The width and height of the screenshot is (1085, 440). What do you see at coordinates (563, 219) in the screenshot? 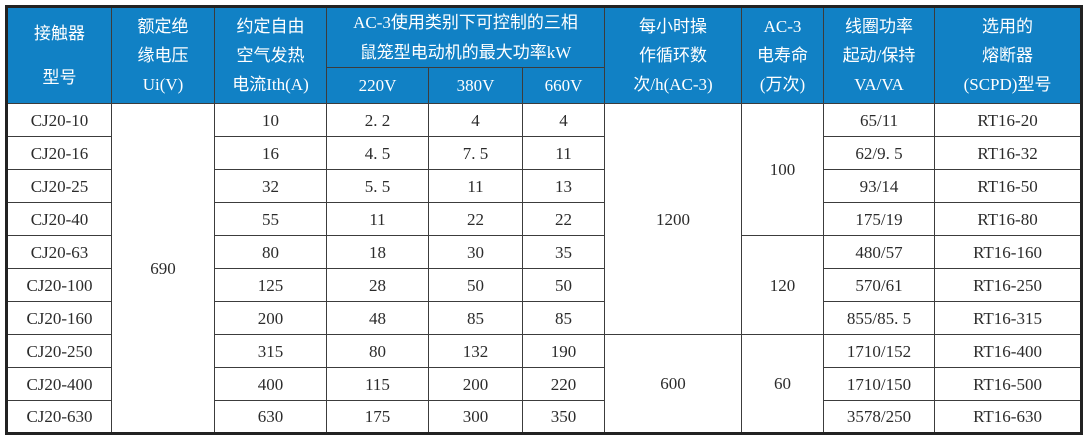
I see `cell-power-660v: 22` at bounding box center [563, 219].